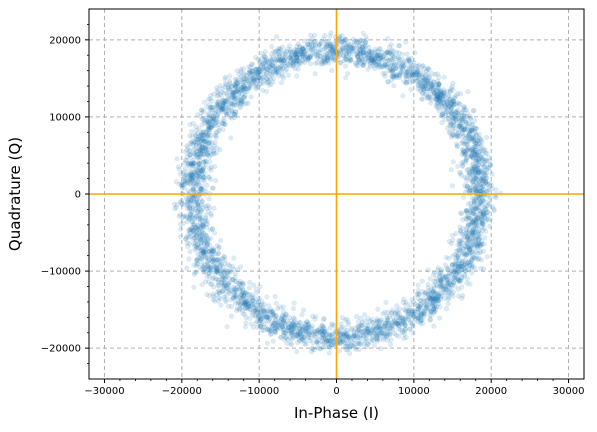 The height and width of the screenshot is (432, 597). What do you see at coordinates (15, 194) in the screenshot?
I see `y-axis-label: Quadrature (Q)` at bounding box center [15, 194].